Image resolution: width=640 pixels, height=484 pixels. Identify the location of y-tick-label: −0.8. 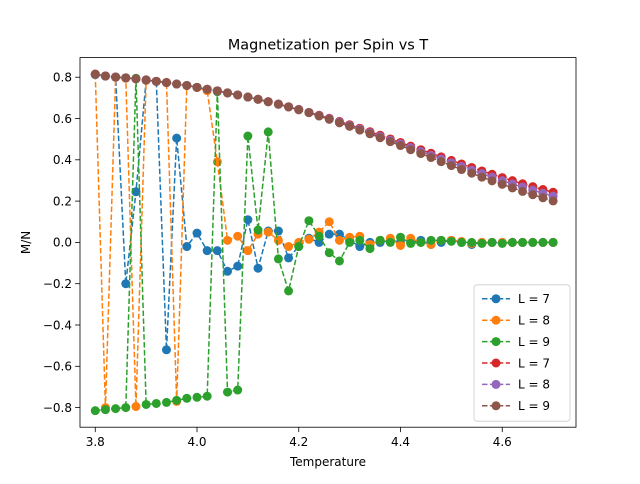
(57, 408).